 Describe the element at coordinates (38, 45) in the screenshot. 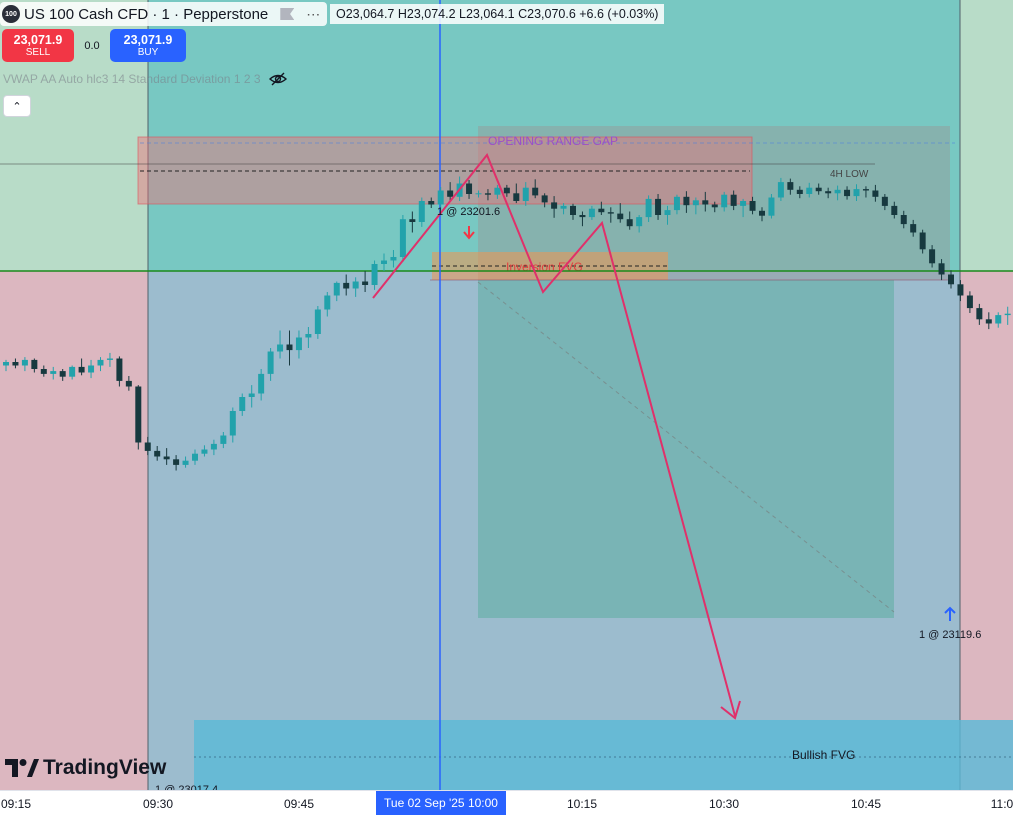

I see `sell-button: 23,071.9 SELL` at that location.